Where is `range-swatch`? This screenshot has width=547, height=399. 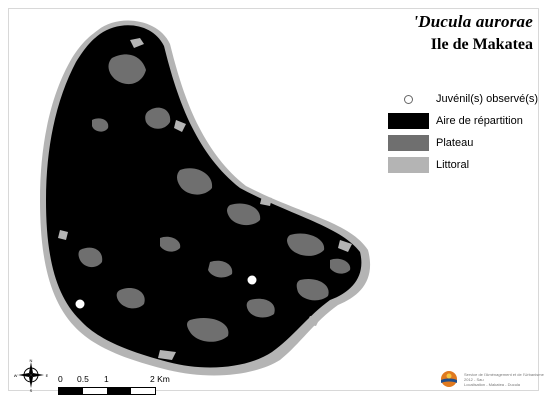
range-swatch is located at coordinates (408, 121).